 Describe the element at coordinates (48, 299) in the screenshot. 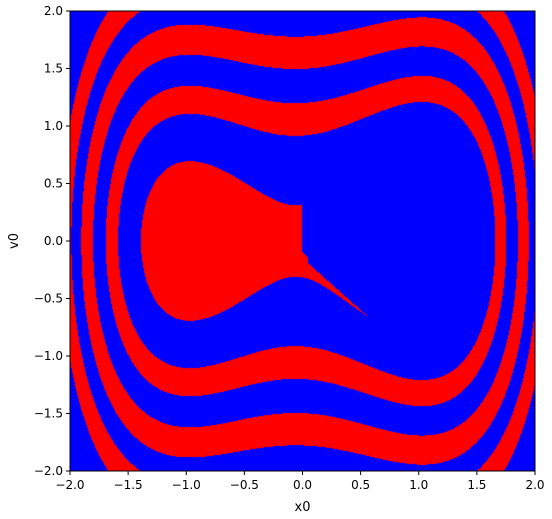

I see `y-tick-label: −0.5` at that location.